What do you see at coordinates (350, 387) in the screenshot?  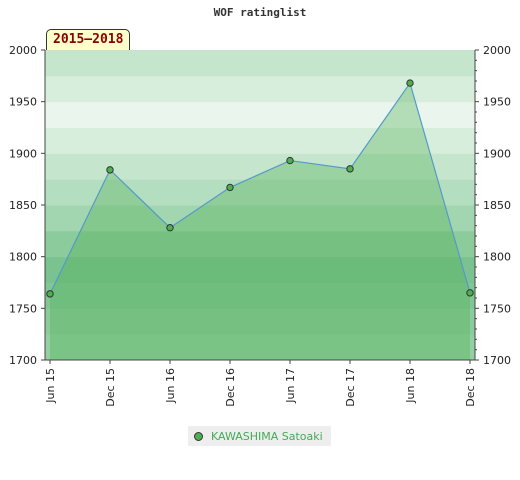 I see `x-tick-label: Dec 17` at bounding box center [350, 387].